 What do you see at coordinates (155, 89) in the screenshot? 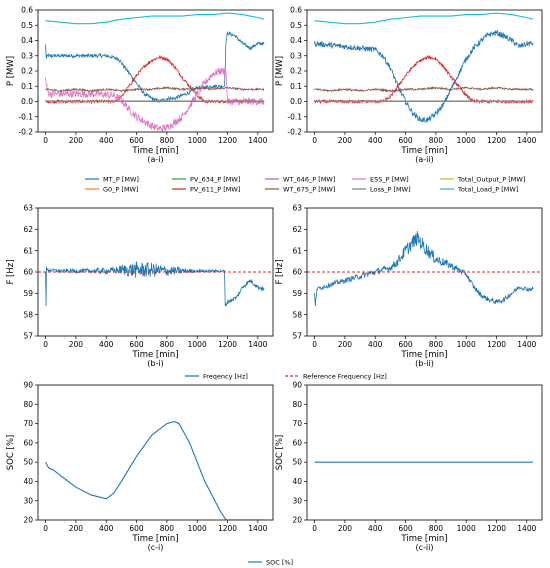
I see `series-WT_675_P-a-i` at bounding box center [155, 89].